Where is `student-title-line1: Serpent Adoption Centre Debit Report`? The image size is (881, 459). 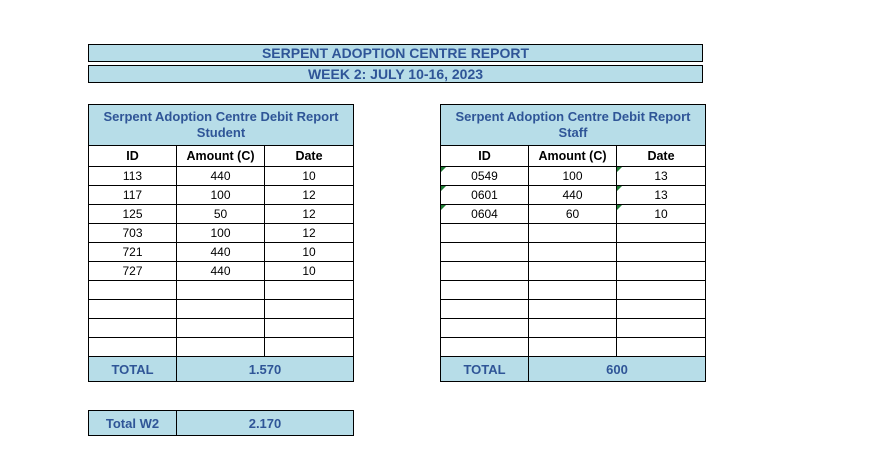
student-title-line1: Serpent Adoption Centre Debit Report is located at coordinates (221, 116).